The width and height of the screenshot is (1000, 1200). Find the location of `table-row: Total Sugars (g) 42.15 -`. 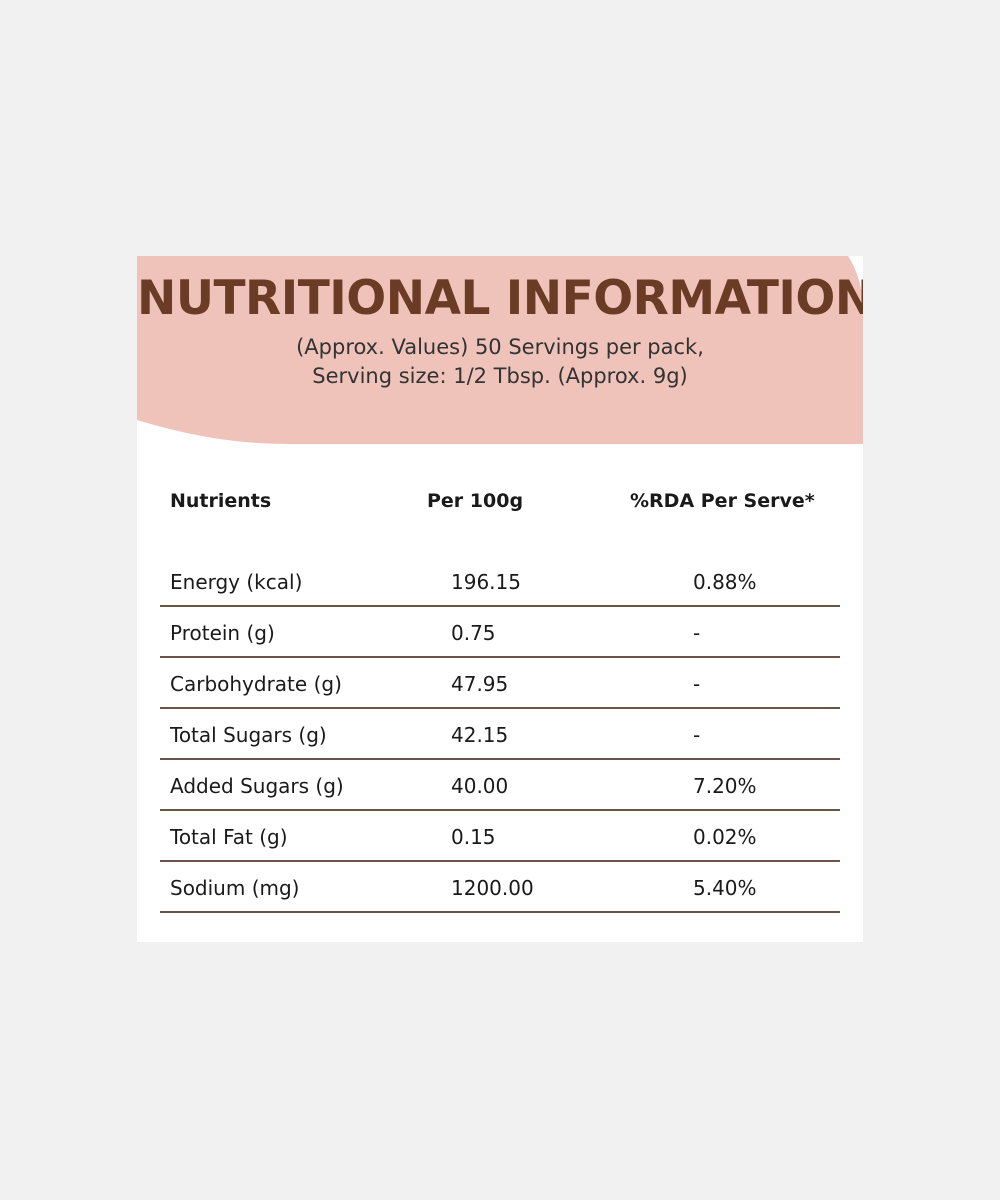

table-row: Total Sugars (g) 42.15 - is located at coordinates (500, 734).